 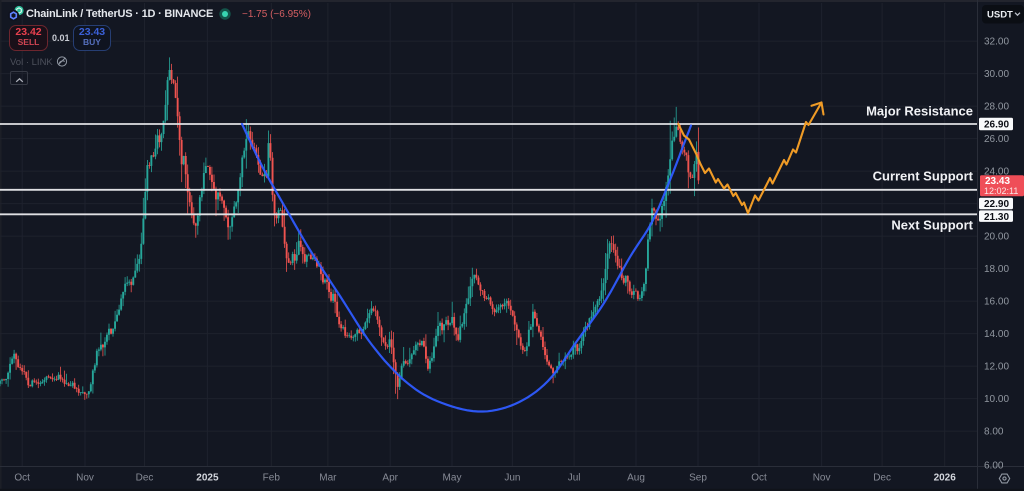 I want to click on svg-text: Jul, so click(x=574, y=478).